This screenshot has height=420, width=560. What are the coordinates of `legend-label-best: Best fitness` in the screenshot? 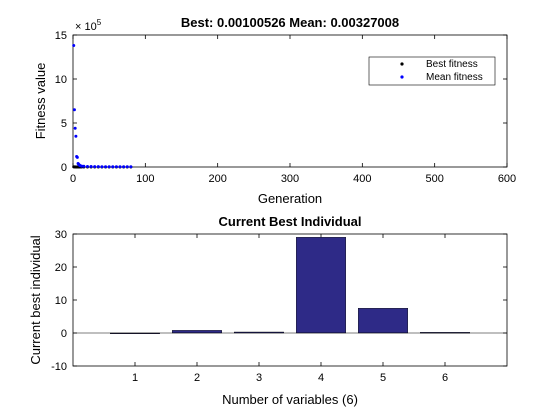 It's located at (452, 64).